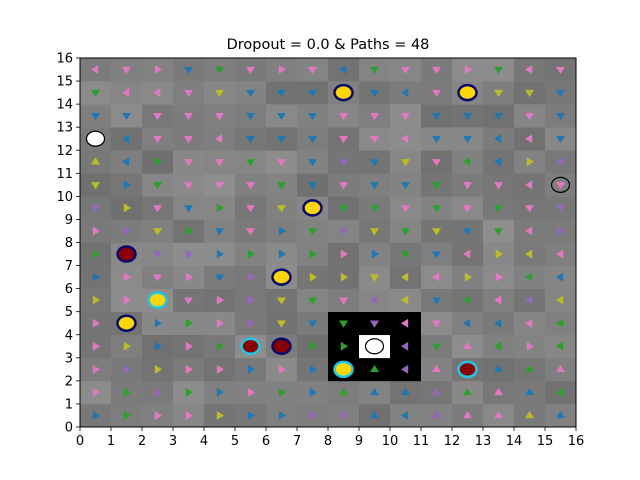 This screenshot has height=480, width=640. I want to click on y-tick-label: 11, so click(64, 174).